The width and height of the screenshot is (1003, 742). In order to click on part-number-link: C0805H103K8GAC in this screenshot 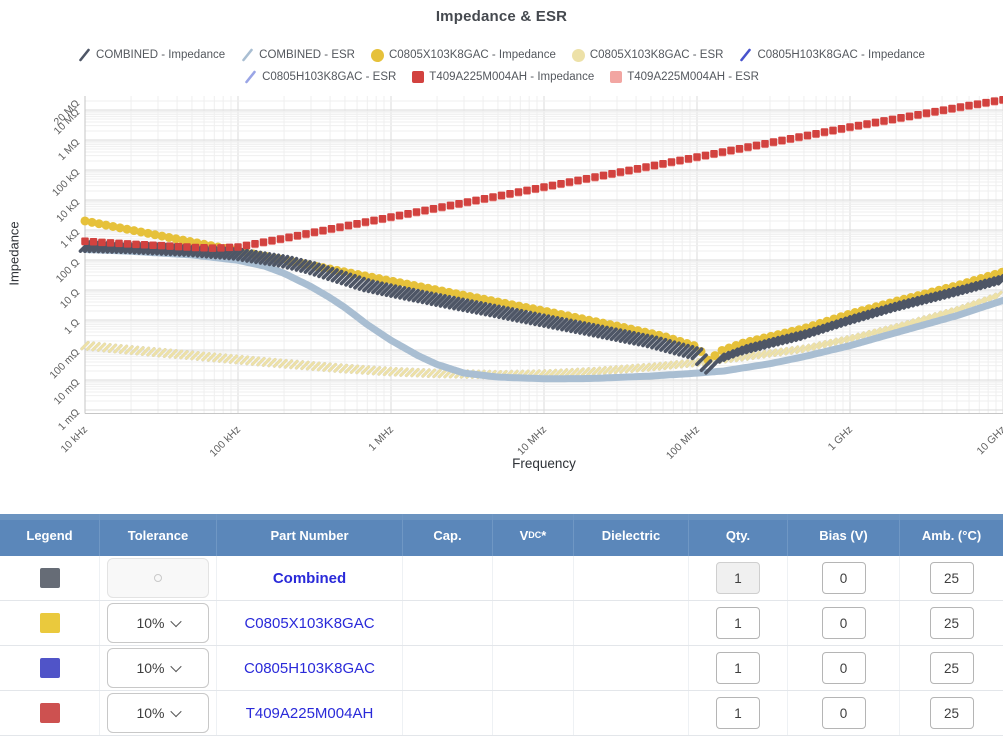, I will do `click(309, 668)`.